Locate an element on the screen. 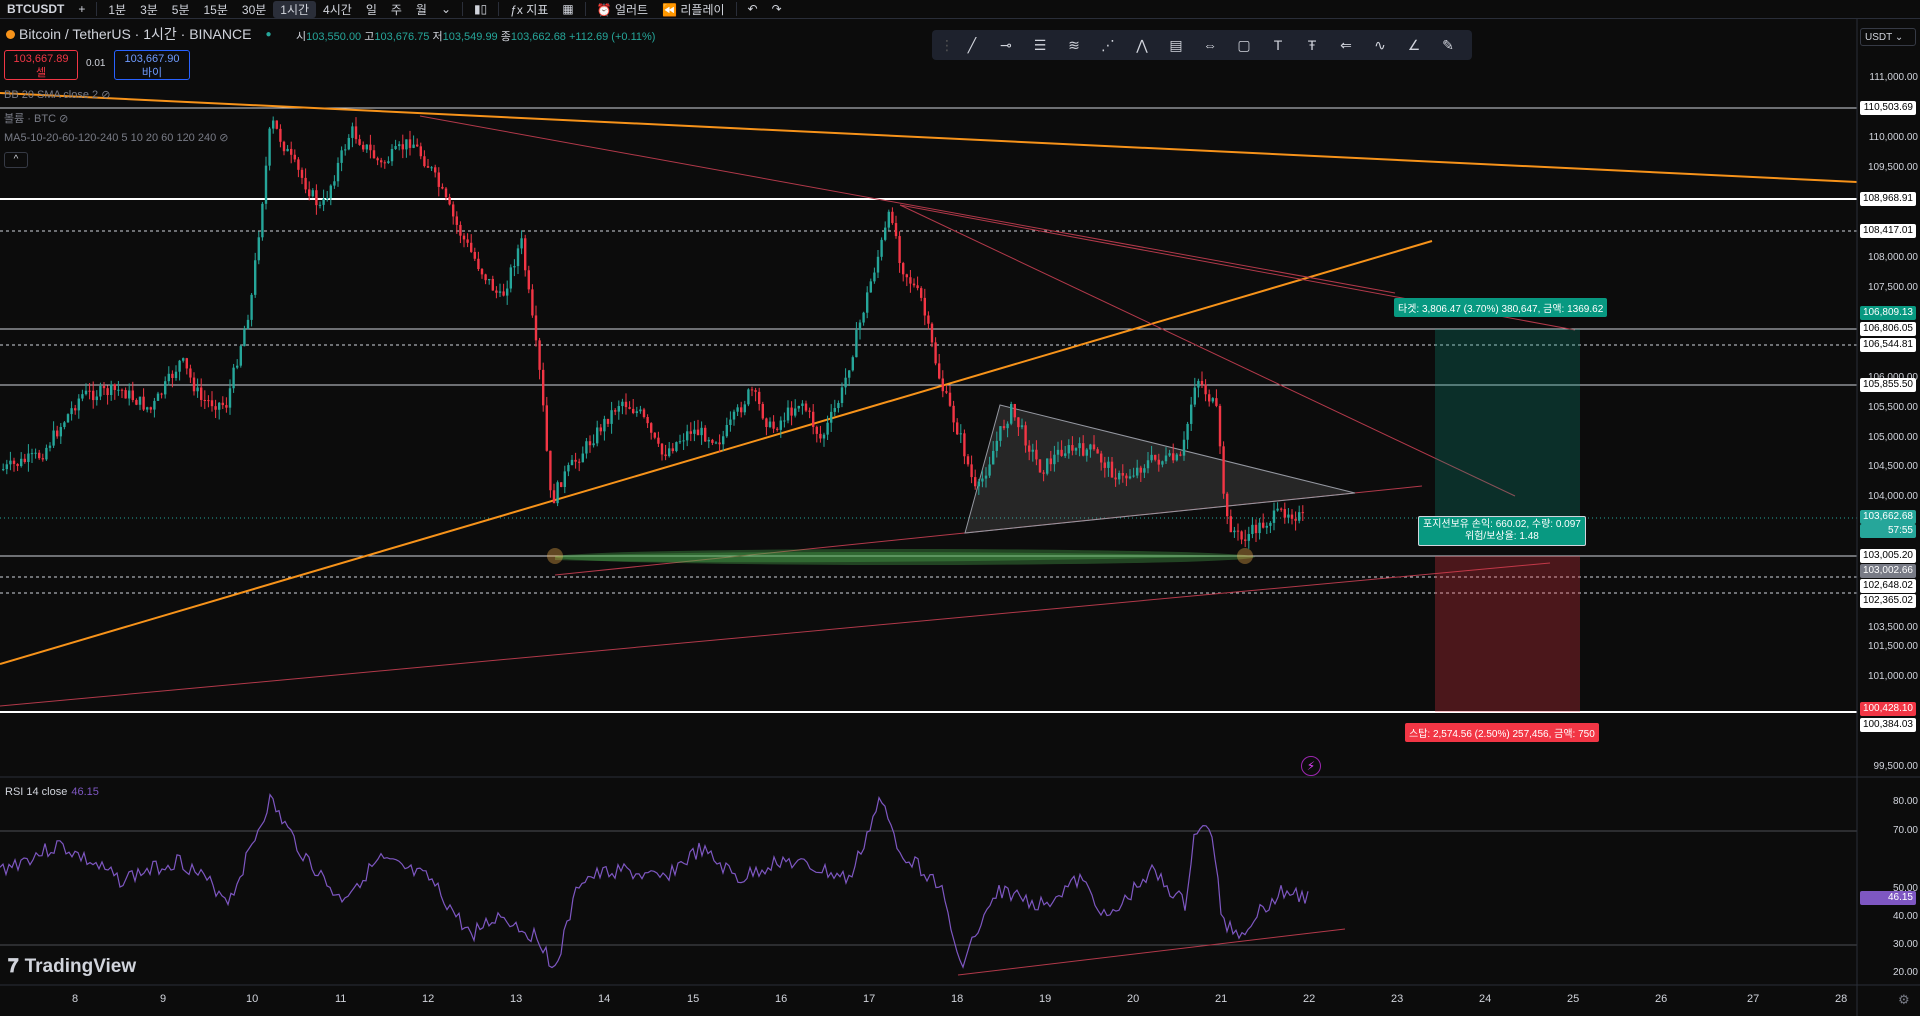  date-label: 21 is located at coordinates (1221, 999).